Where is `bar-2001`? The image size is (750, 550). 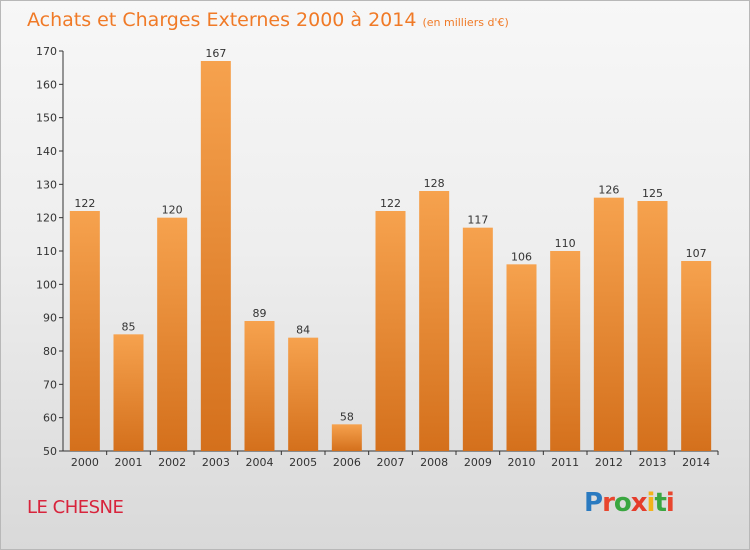 bar-2001 is located at coordinates (128, 392).